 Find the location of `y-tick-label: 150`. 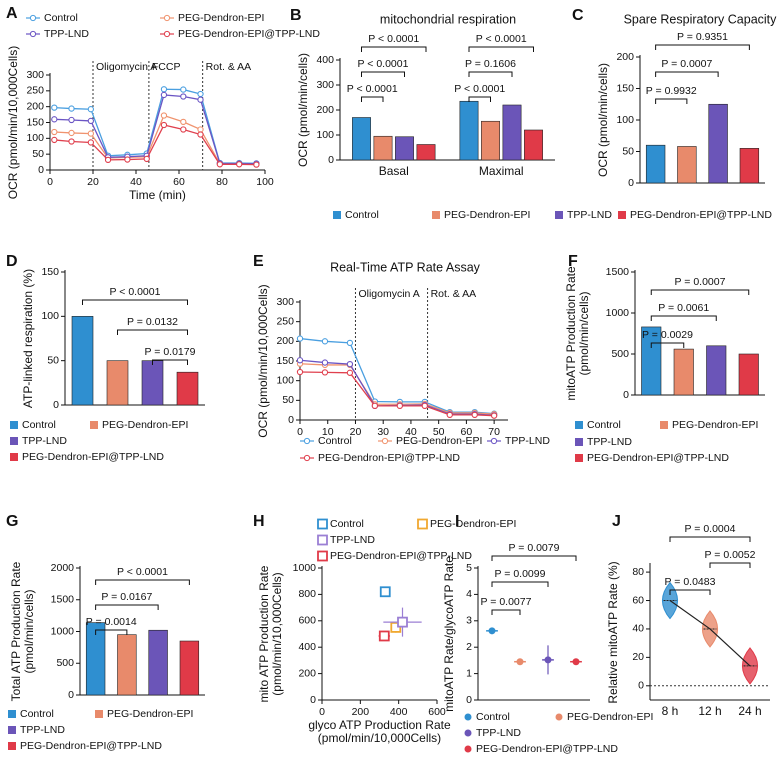

y-tick-label: 150 is located at coordinates (50, 272).